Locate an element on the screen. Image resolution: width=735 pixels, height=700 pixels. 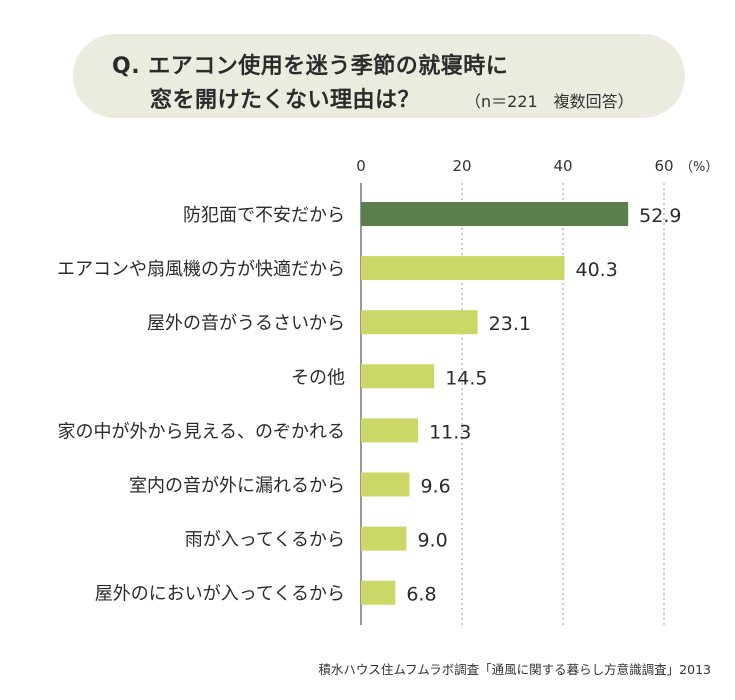
sample-note: （n＝221 複数回答） is located at coordinates (549, 101).